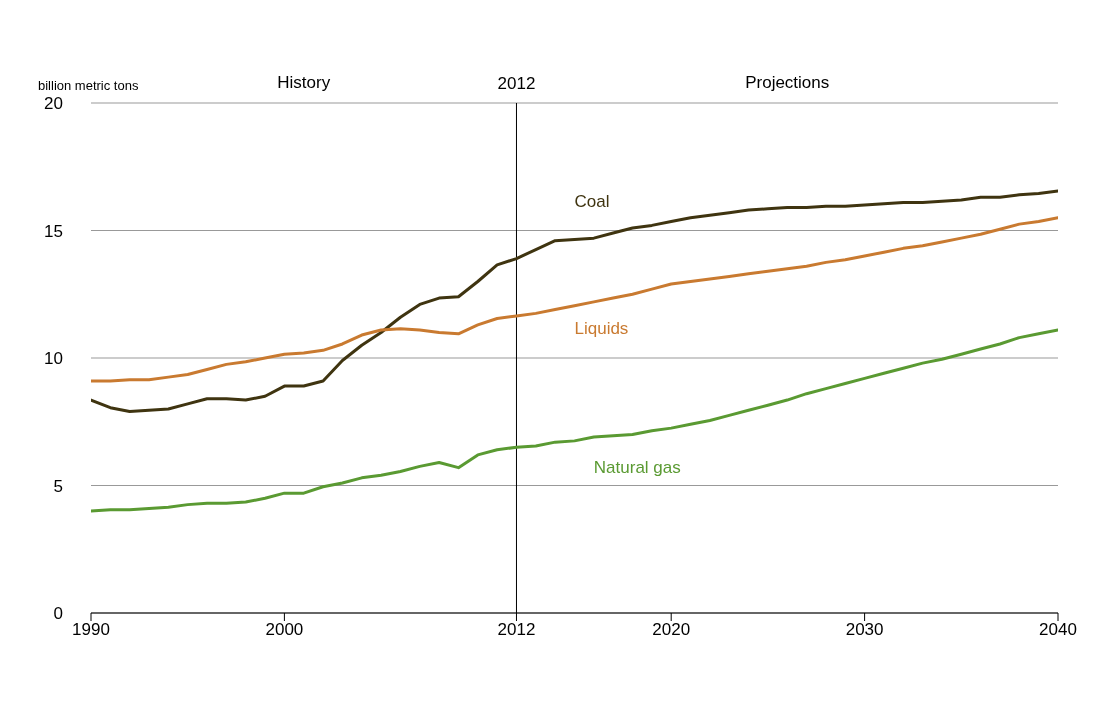 The width and height of the screenshot is (1097, 711). What do you see at coordinates (787, 83) in the screenshot?
I see `text: Projections` at bounding box center [787, 83].